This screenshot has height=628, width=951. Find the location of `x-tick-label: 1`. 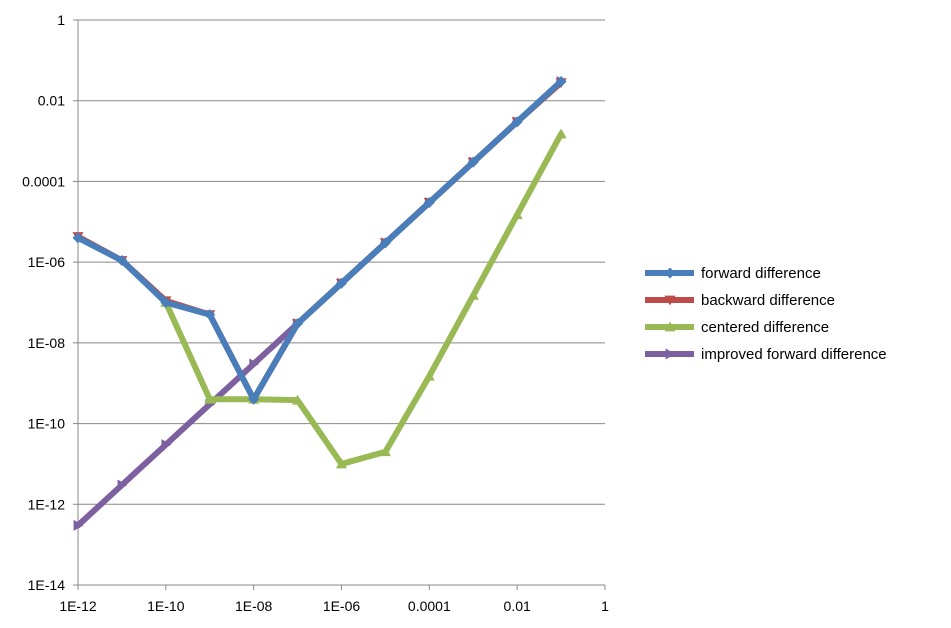

x-tick-label: 1 is located at coordinates (605, 606).